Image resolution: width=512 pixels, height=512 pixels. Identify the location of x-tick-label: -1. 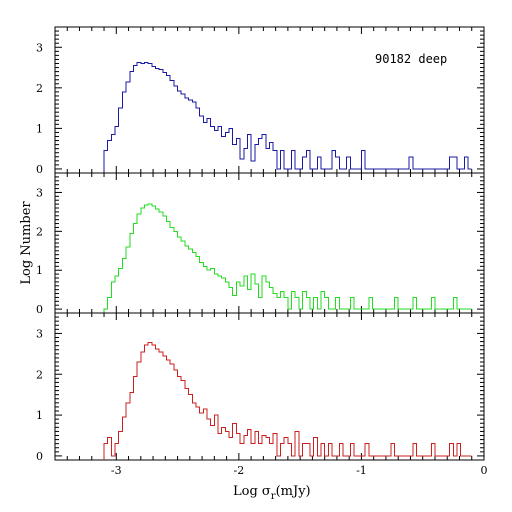
(361, 470).